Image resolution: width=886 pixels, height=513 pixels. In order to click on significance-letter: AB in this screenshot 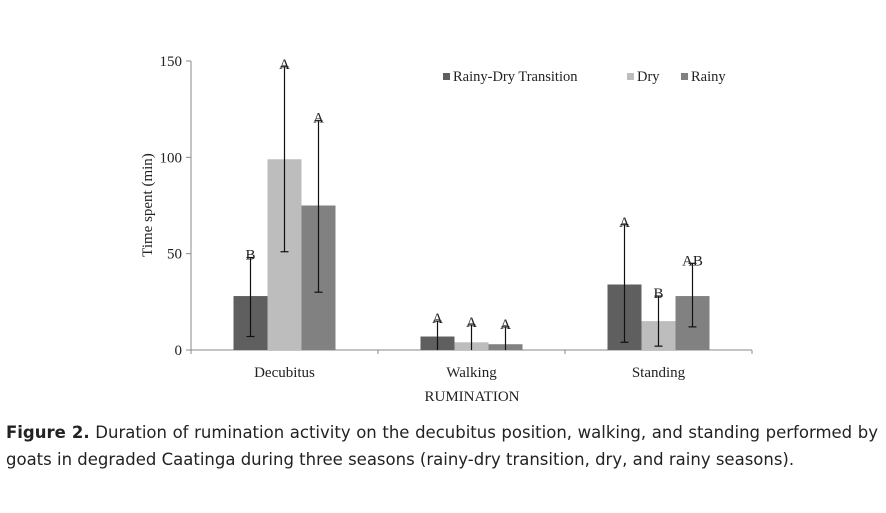, I will do `click(692, 261)`.